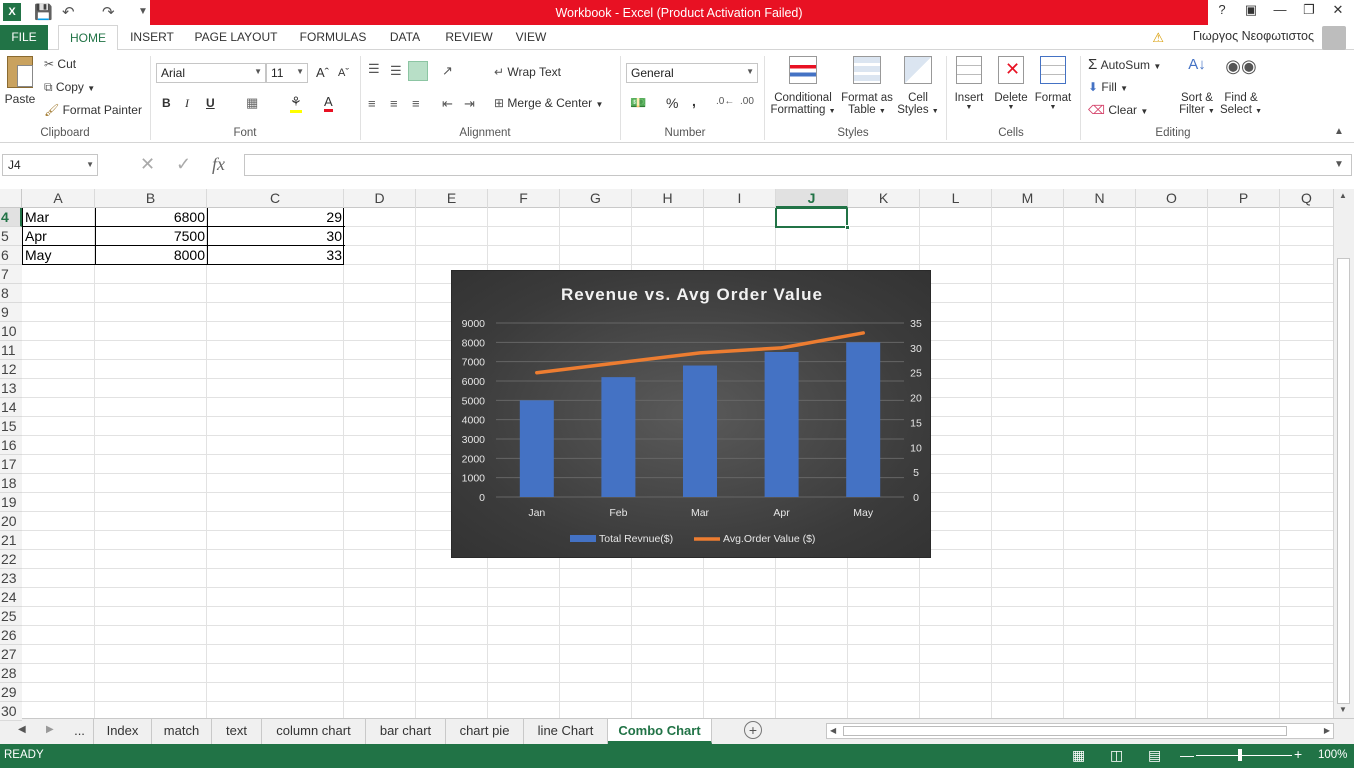  What do you see at coordinates (334, 236) in the screenshot?
I see `cell-c5: 30` at bounding box center [334, 236].